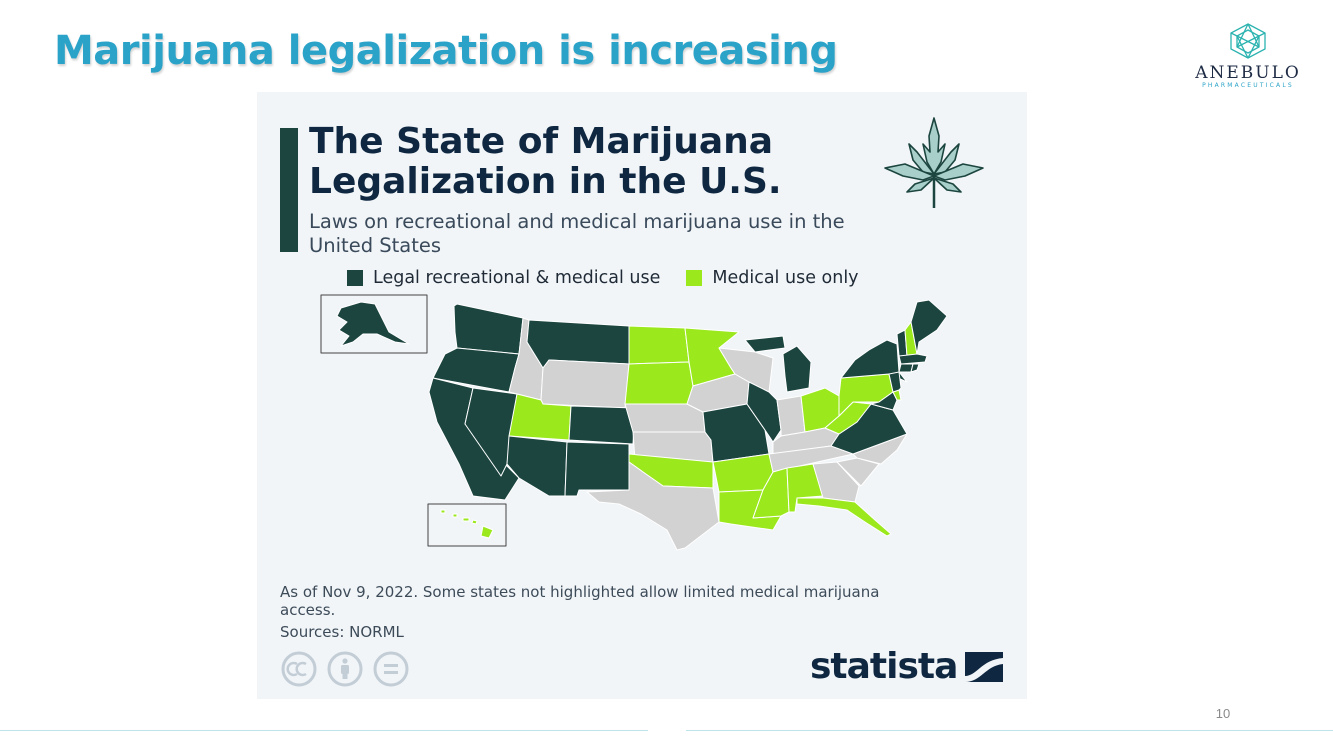 The width and height of the screenshot is (1333, 750). Describe the element at coordinates (791, 416) in the screenshot. I see `state-indiana` at that location.